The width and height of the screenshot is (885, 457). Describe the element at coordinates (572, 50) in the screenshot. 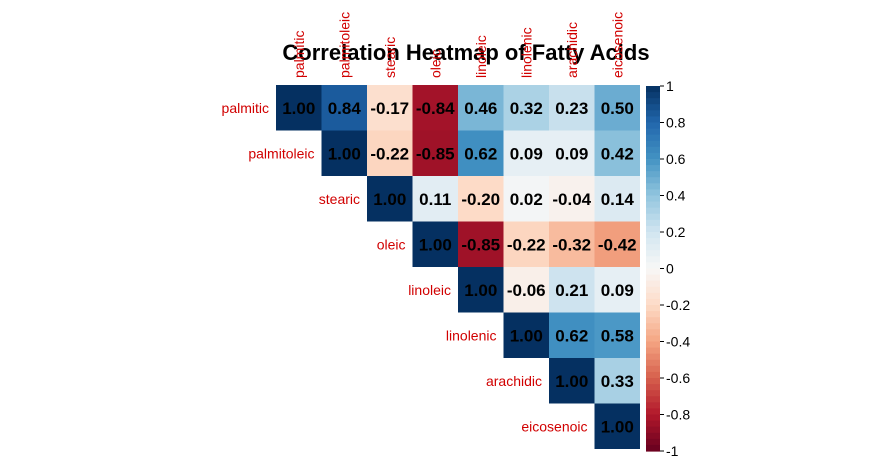

I see `column-label-arachidic: arachidic` at that location.